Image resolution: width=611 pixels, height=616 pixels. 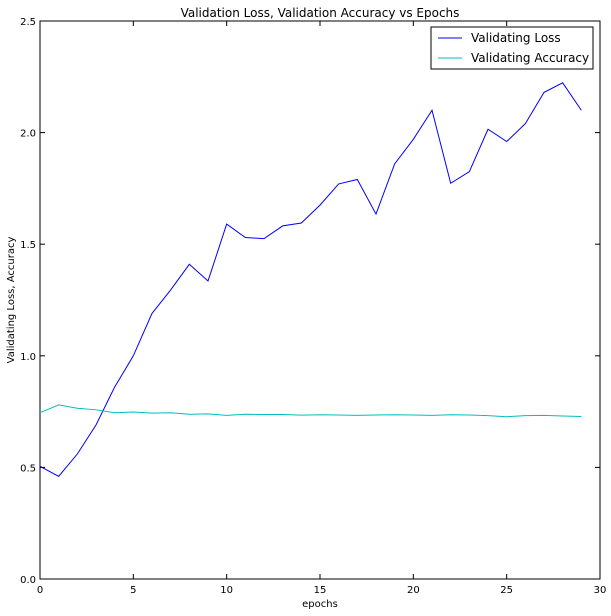 I want to click on y-tick-label: 1.0, so click(x=28, y=357).